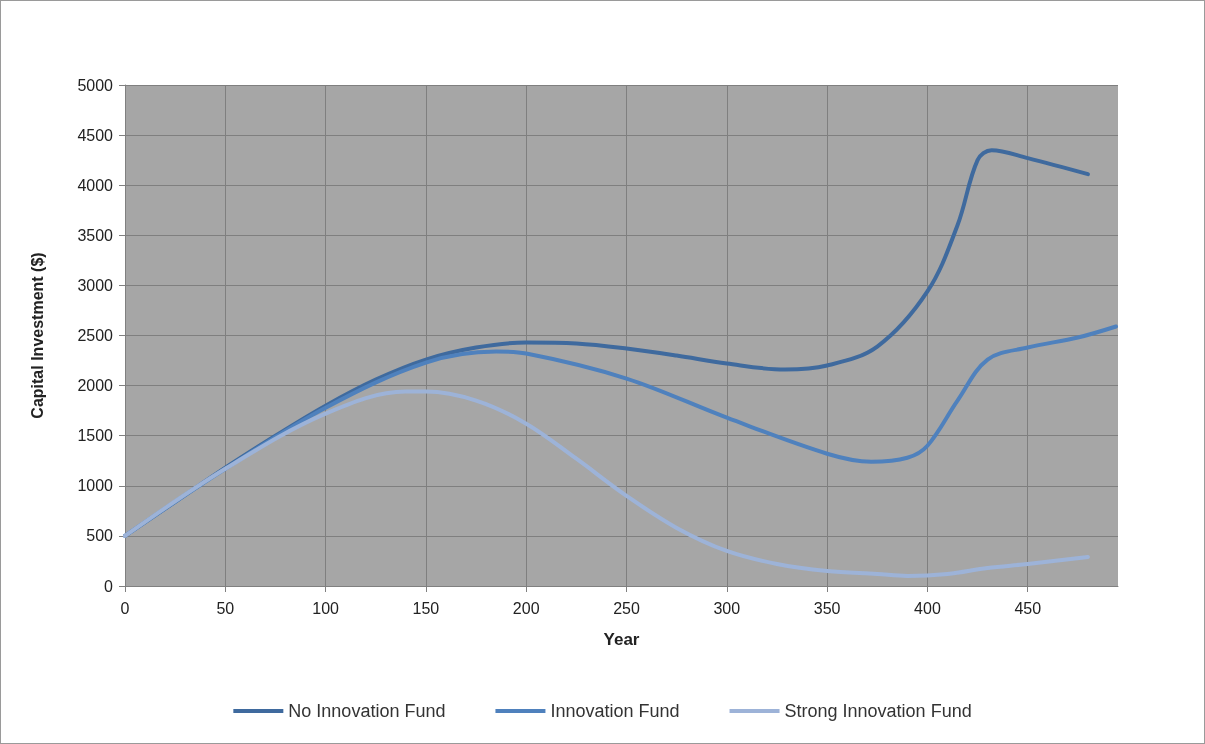  What do you see at coordinates (878, 711) in the screenshot?
I see `legend-label: Strong Innovation Fund` at bounding box center [878, 711].